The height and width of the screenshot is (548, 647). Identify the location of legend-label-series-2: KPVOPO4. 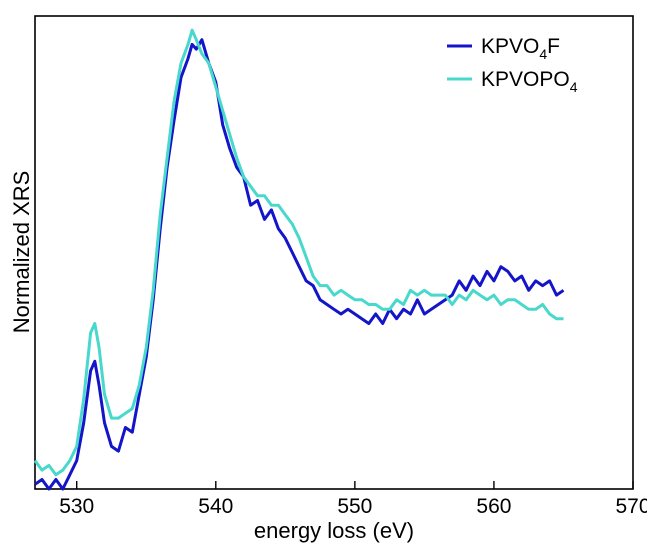
(529, 81).